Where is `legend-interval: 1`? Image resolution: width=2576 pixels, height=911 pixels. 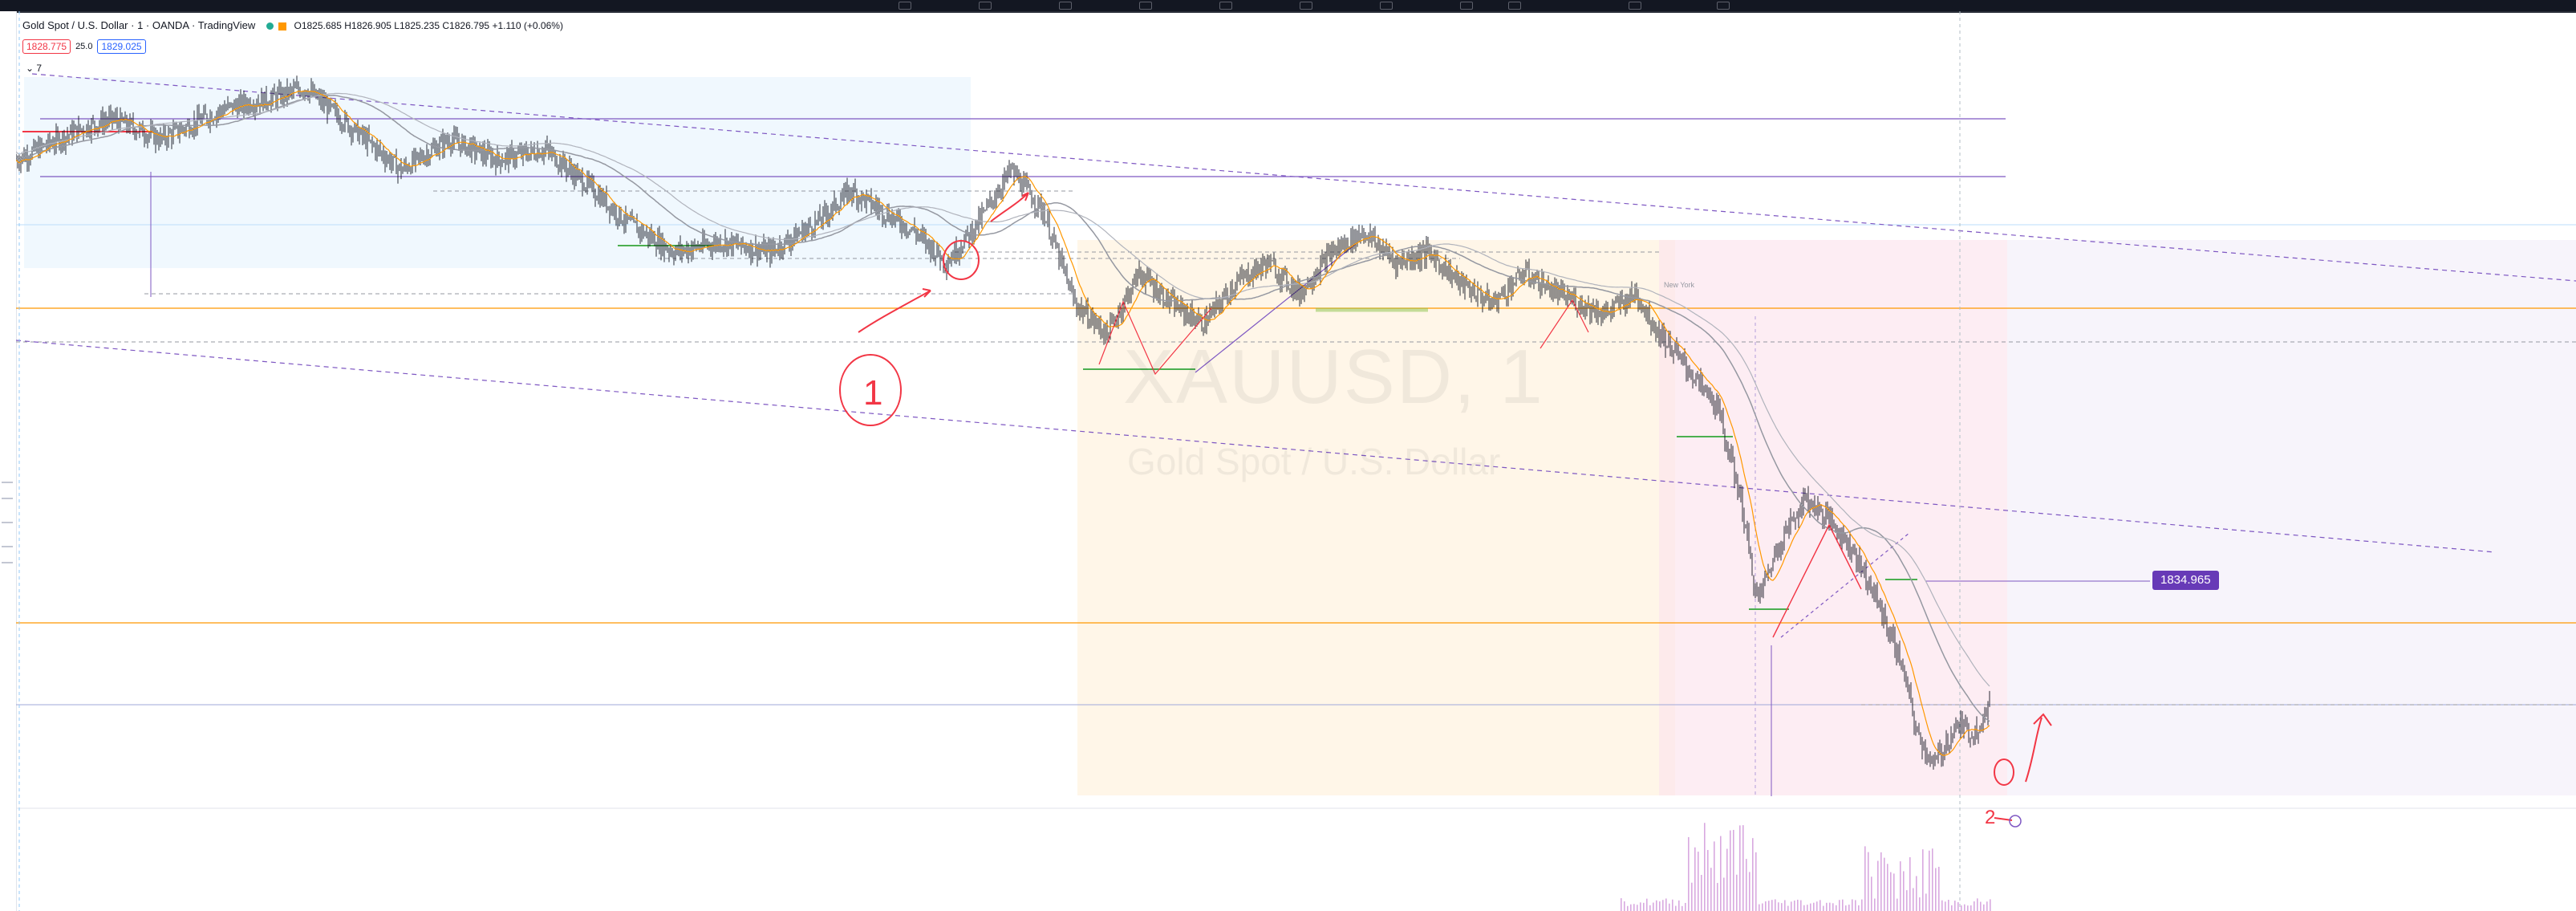
legend-interval: 1 is located at coordinates (140, 25).